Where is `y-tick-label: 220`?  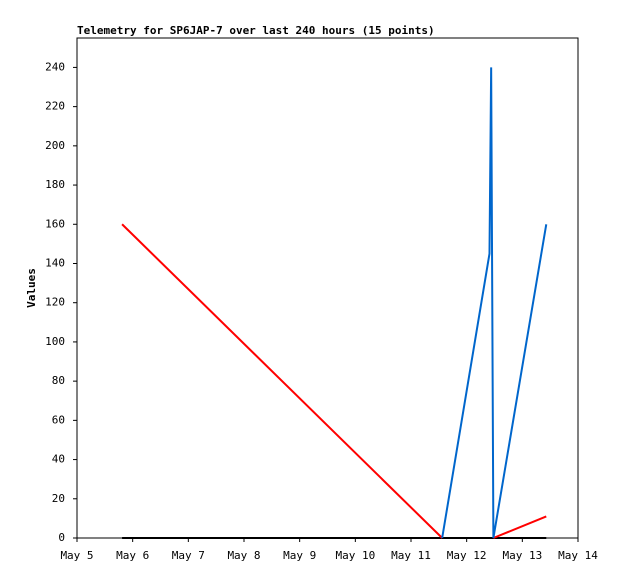
y-tick-label: 220 is located at coordinates (55, 106).